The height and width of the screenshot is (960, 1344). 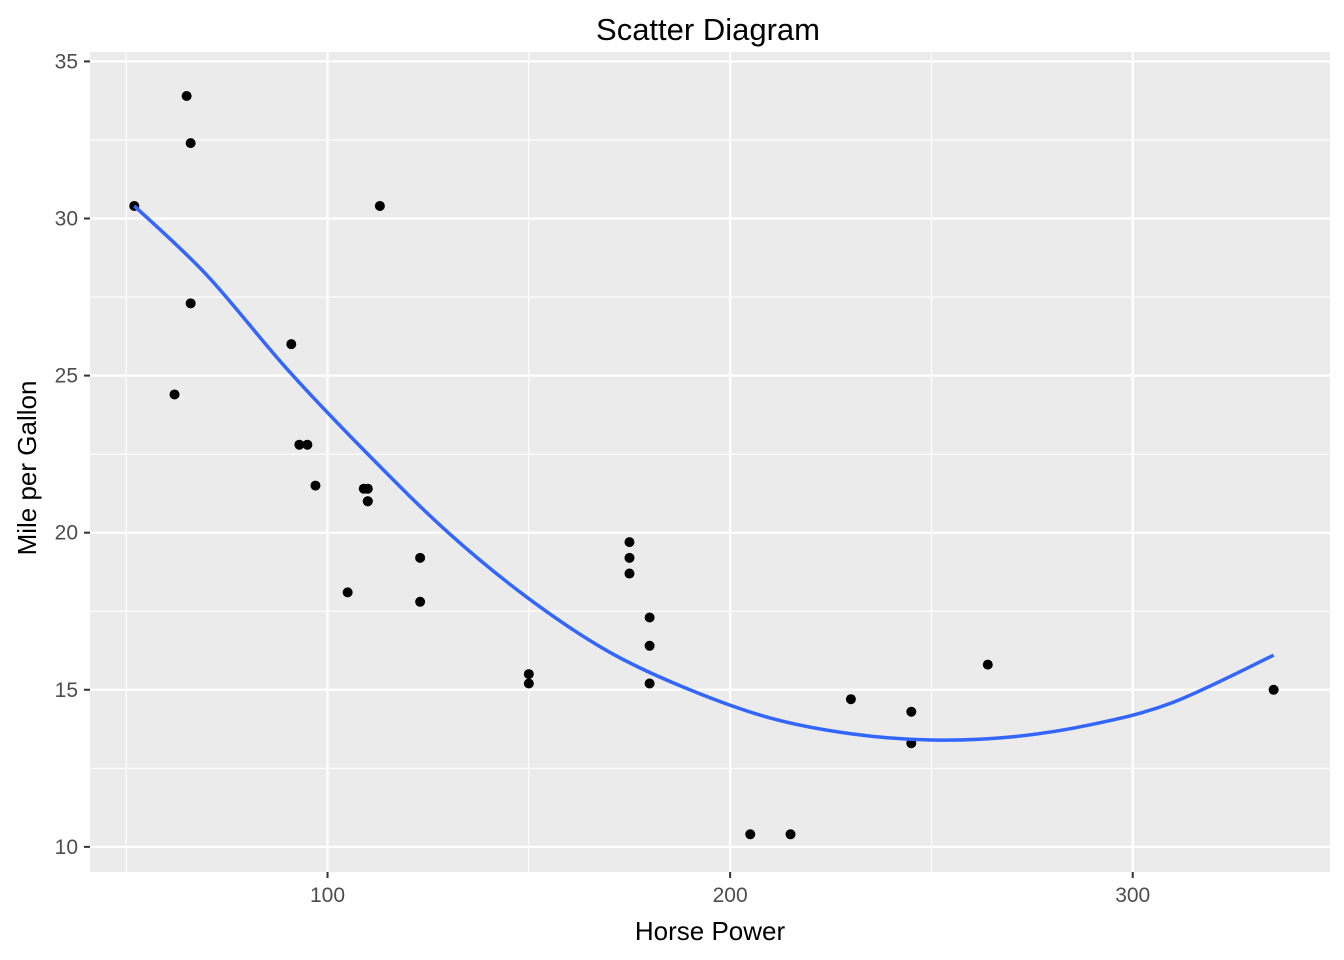 I want to click on y-tick-labels: 10 15 20 25 30 35, so click(x=66, y=454).